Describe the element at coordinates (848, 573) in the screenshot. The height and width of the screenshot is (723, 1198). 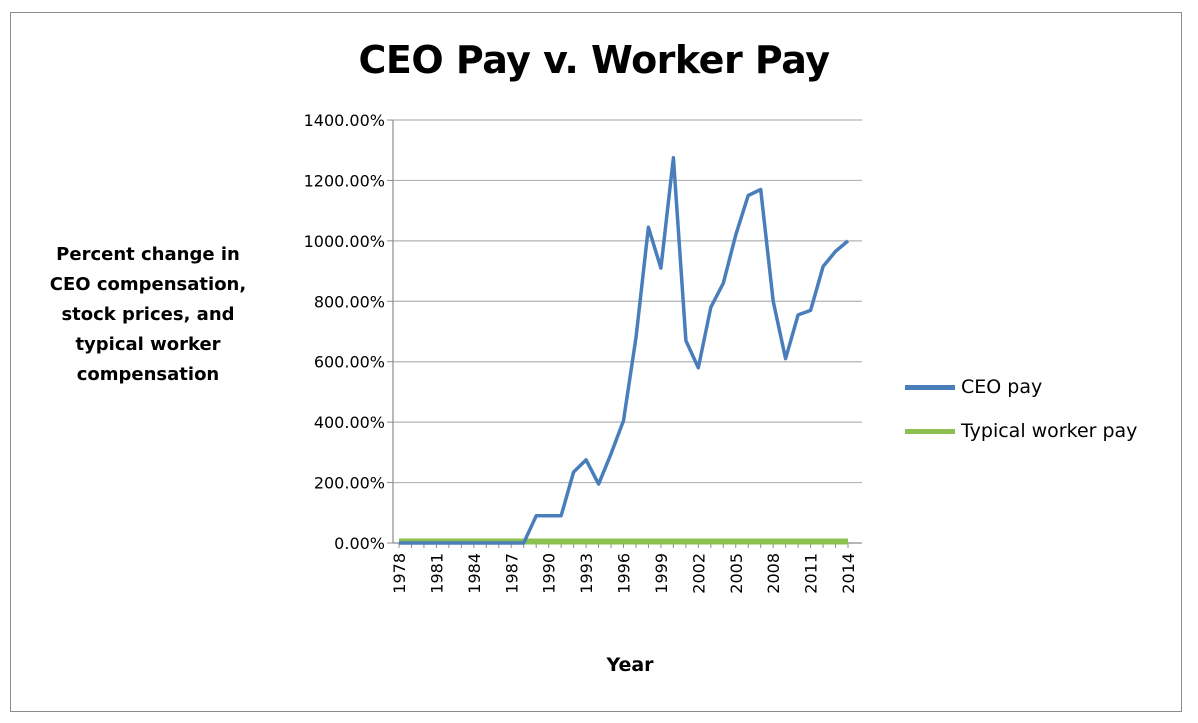
I see `x-tick-label: 2014` at that location.